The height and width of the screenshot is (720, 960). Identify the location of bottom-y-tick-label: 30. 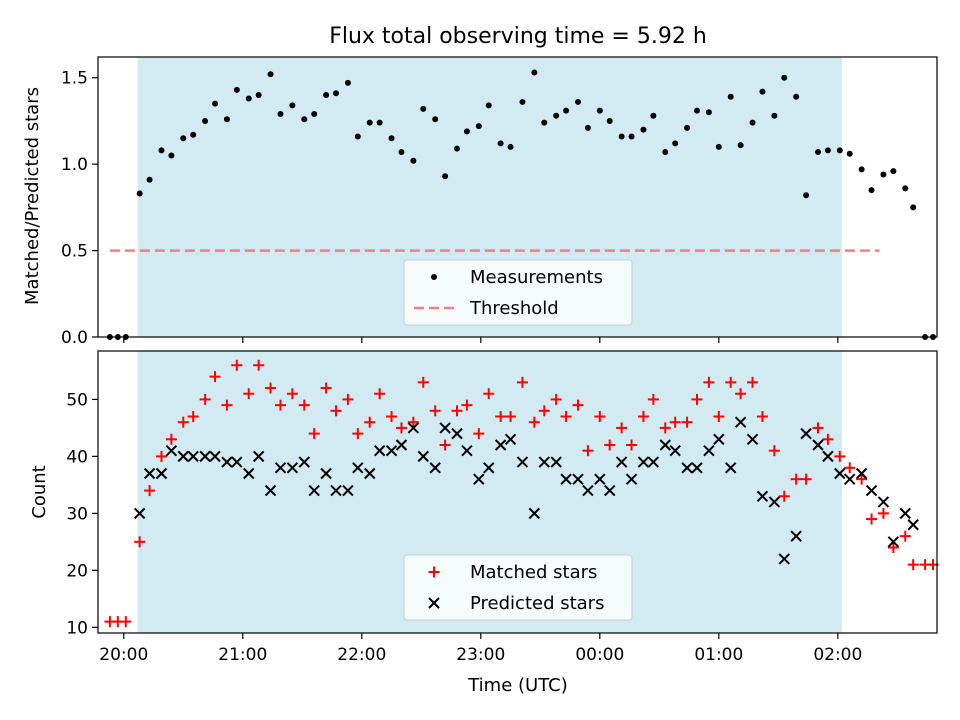
(77, 514).